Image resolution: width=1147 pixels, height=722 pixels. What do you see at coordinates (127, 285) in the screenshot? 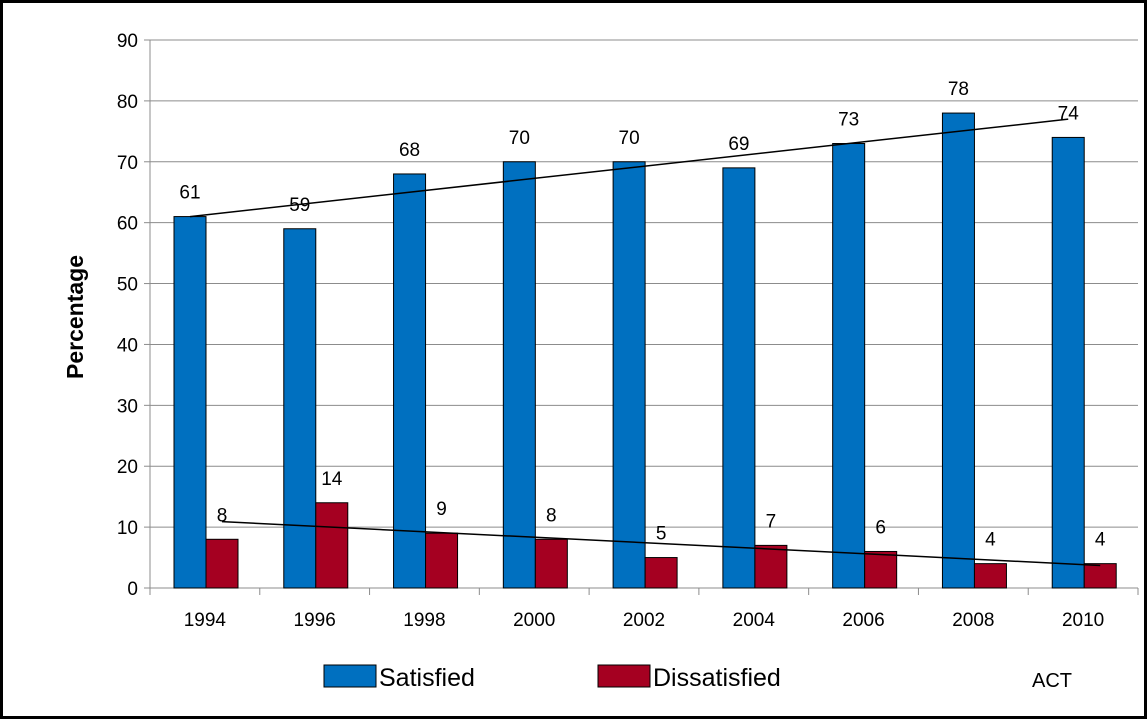
I see `y-tick-label: 50` at bounding box center [127, 285].